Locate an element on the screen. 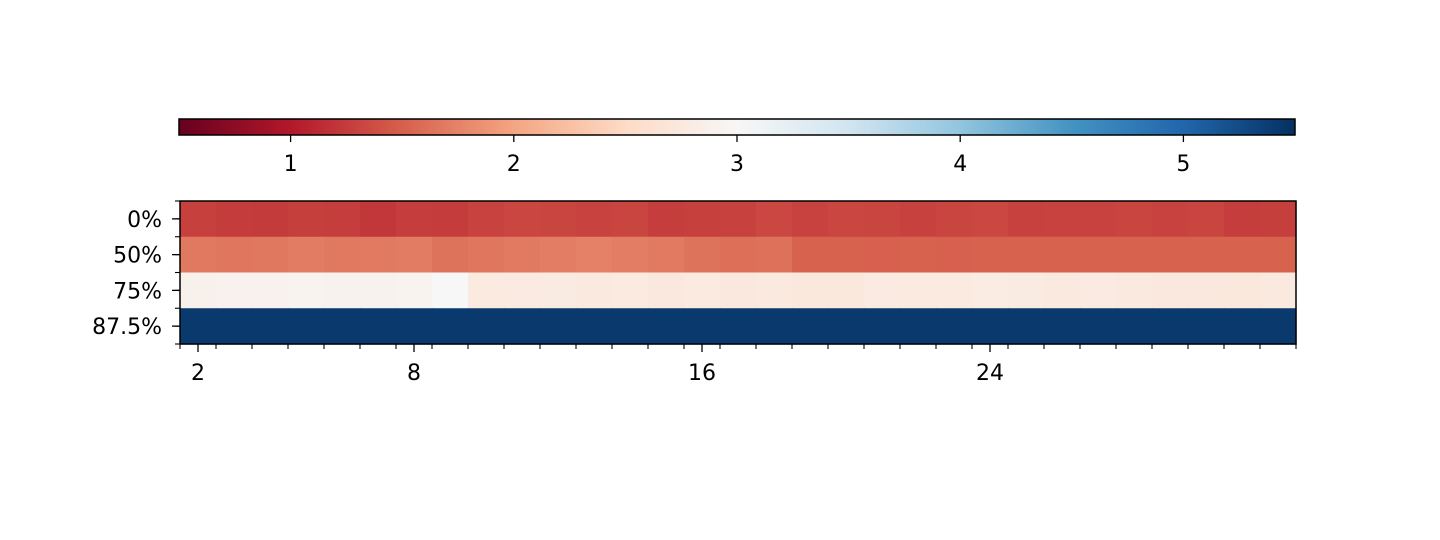  x-tick-label: 16 is located at coordinates (702, 373).